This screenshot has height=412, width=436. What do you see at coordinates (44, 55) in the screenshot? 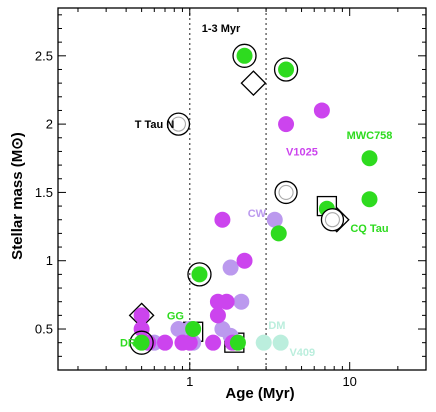
I see `y-tick-label: 2.5` at bounding box center [44, 55].